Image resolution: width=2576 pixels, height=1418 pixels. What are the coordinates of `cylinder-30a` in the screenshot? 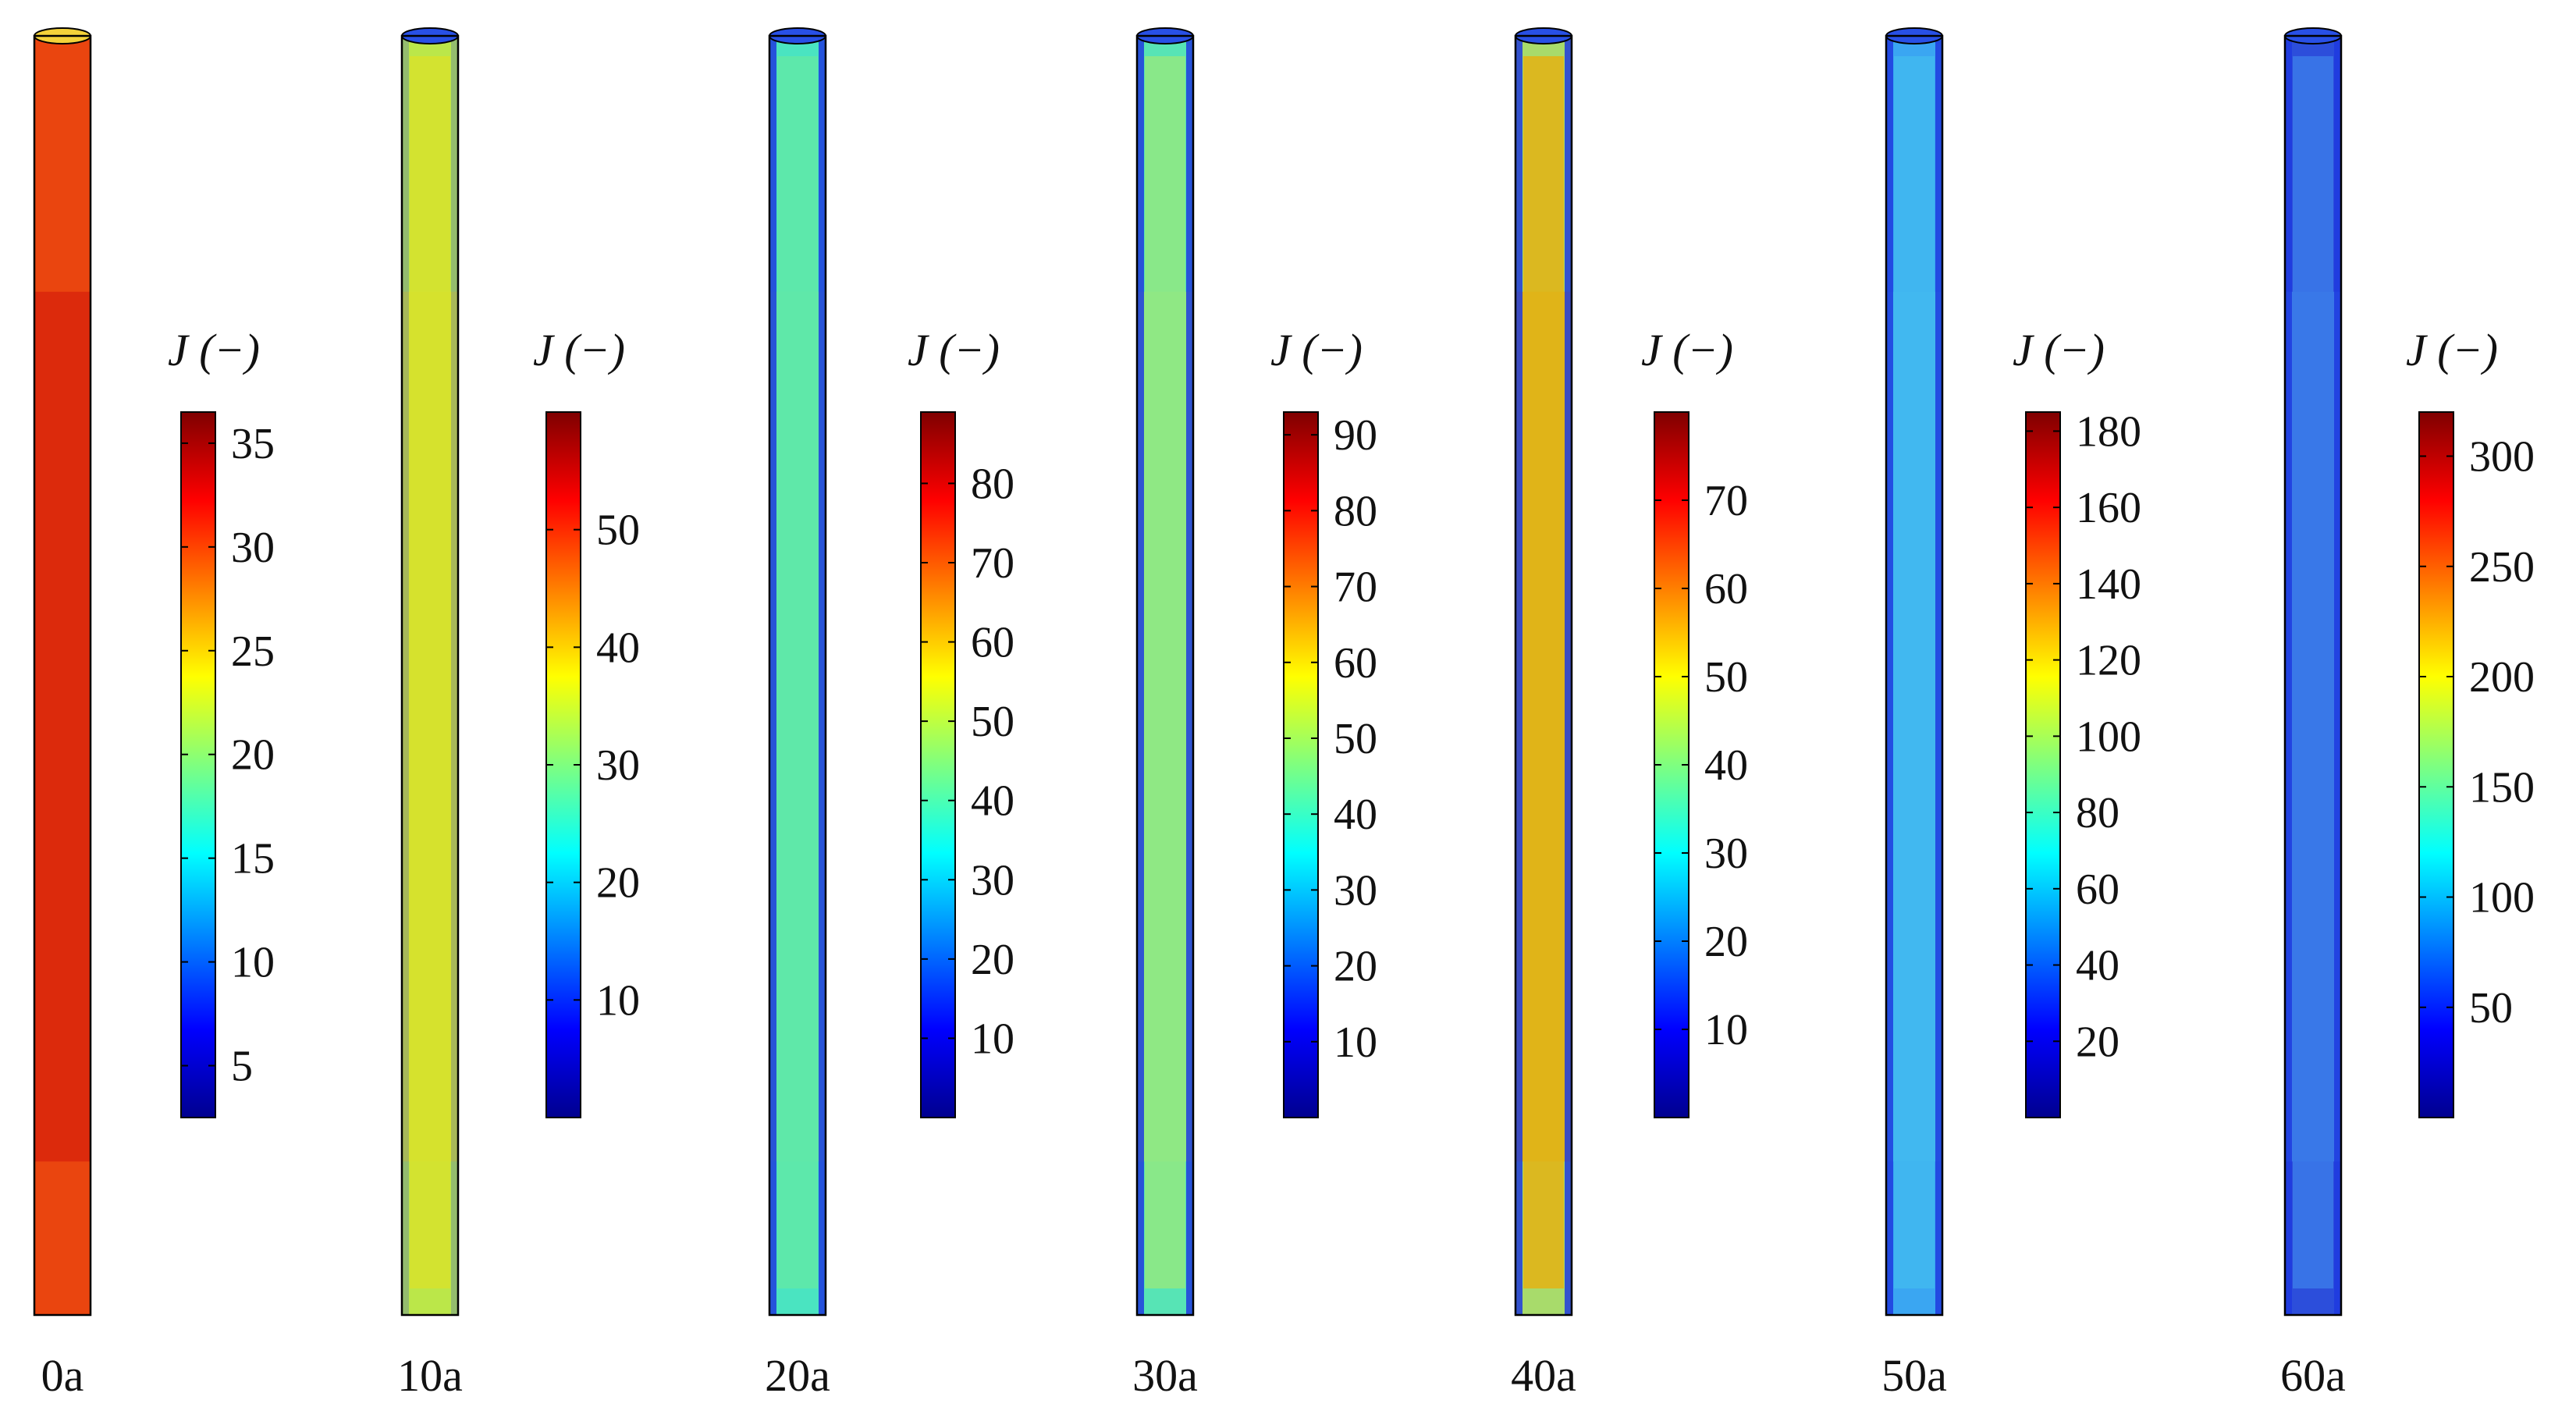 It's located at (1165, 672).